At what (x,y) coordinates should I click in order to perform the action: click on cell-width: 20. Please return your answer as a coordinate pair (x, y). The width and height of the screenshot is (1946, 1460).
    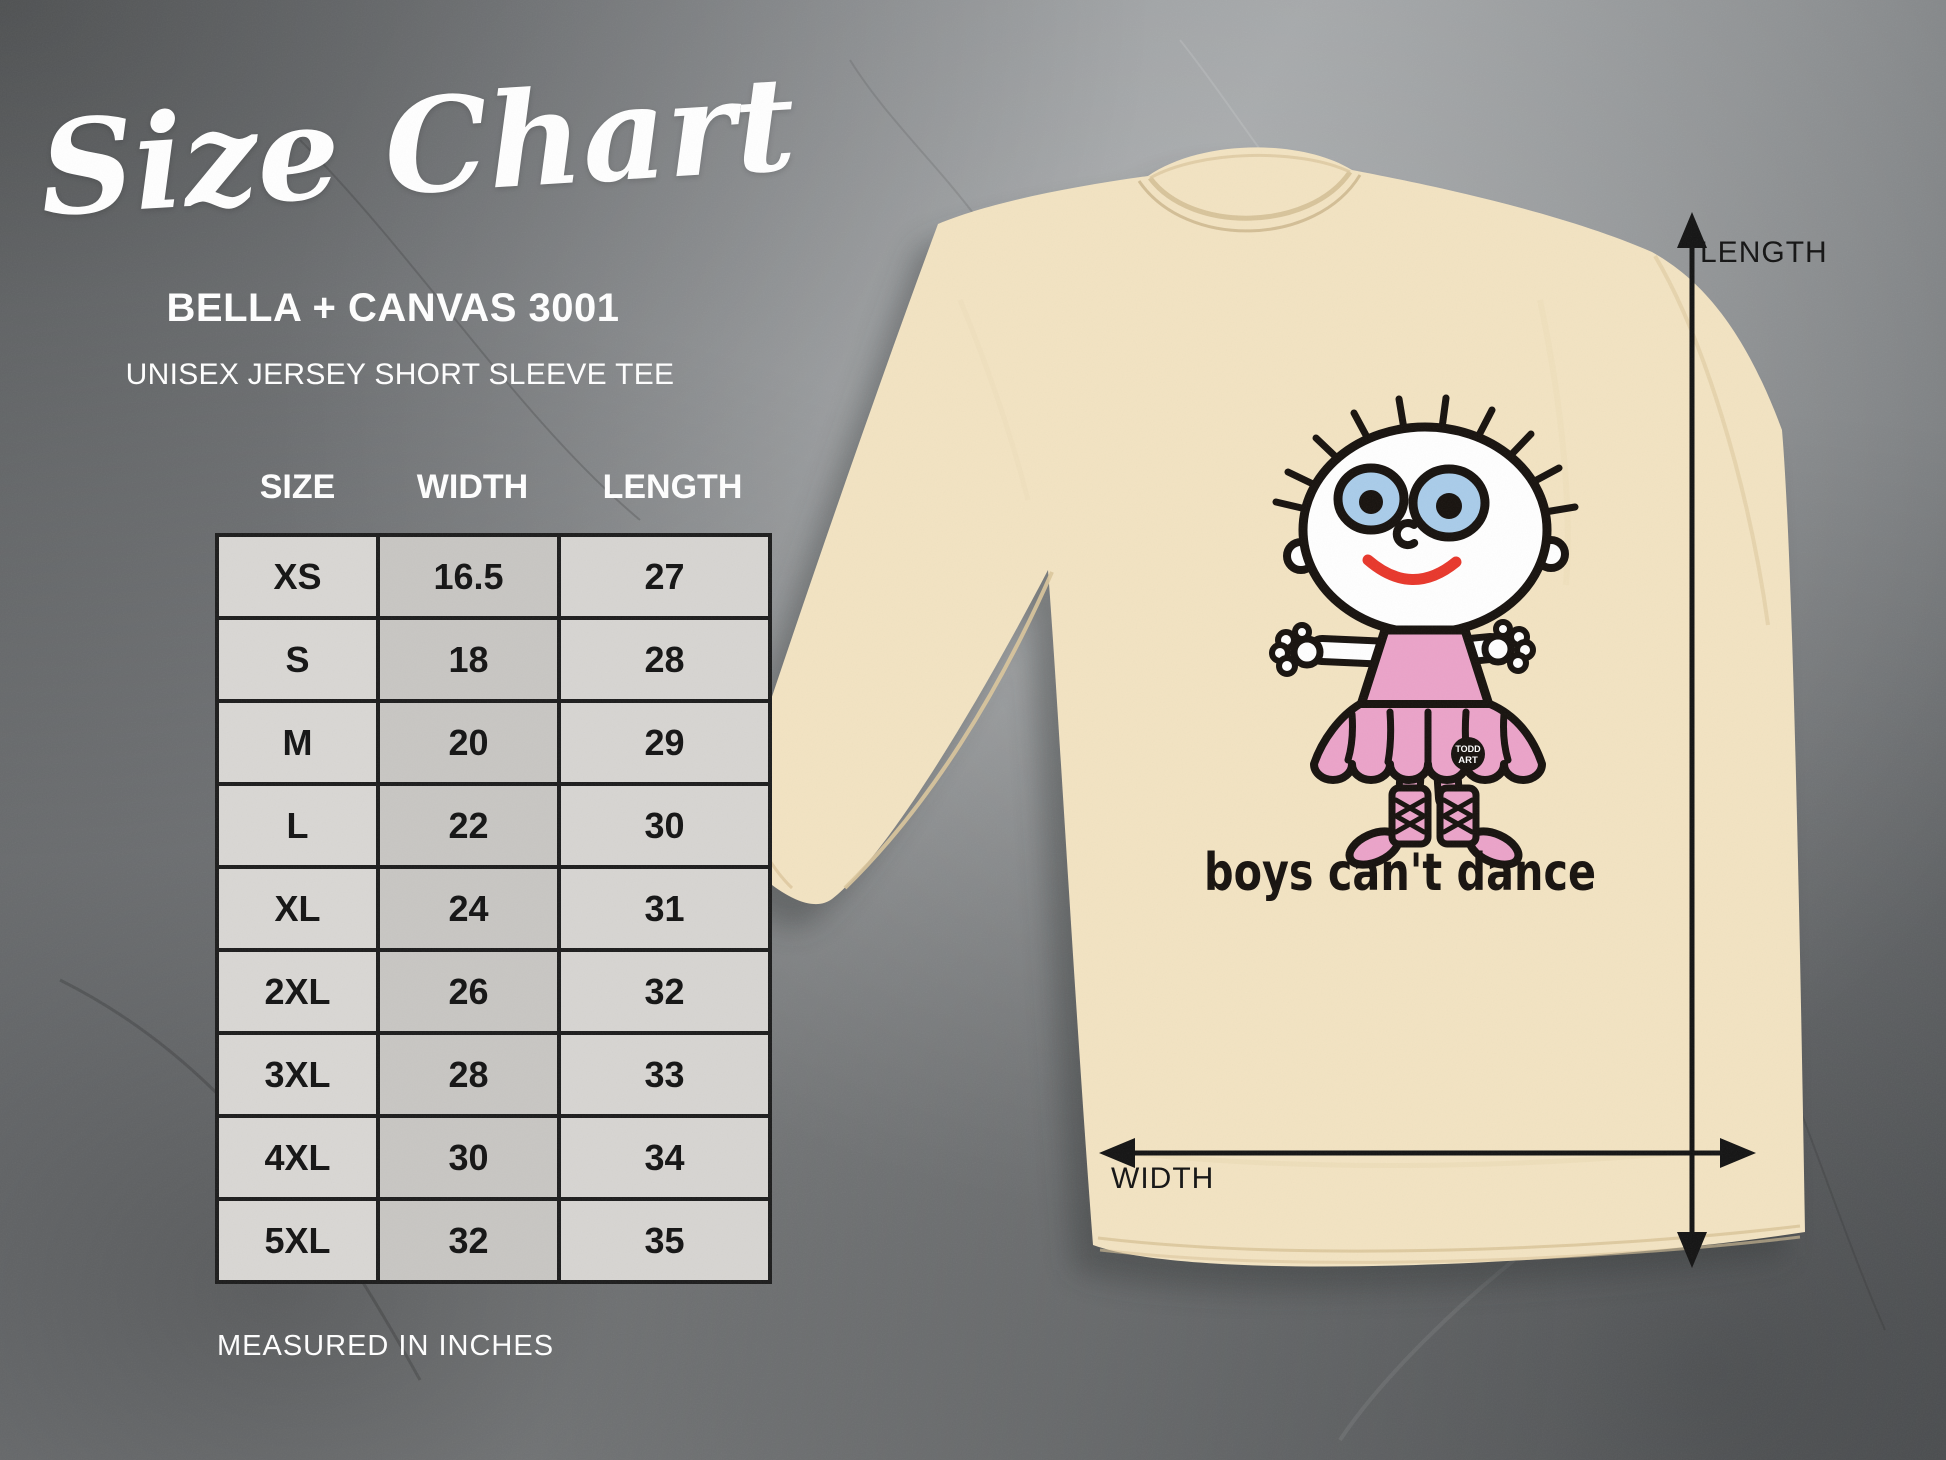
    Looking at the image, I should click on (468, 742).